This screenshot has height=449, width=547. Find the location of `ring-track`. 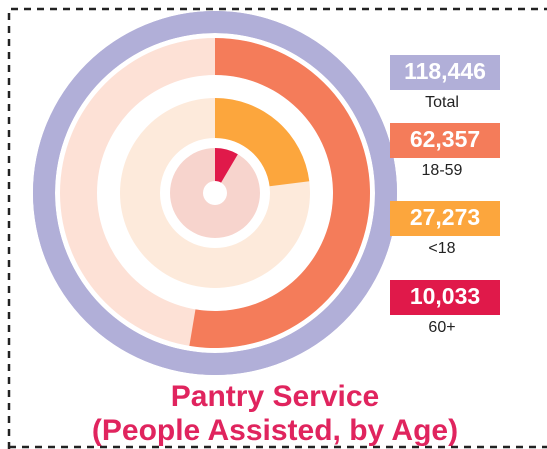

ring-track is located at coordinates (215, 193).